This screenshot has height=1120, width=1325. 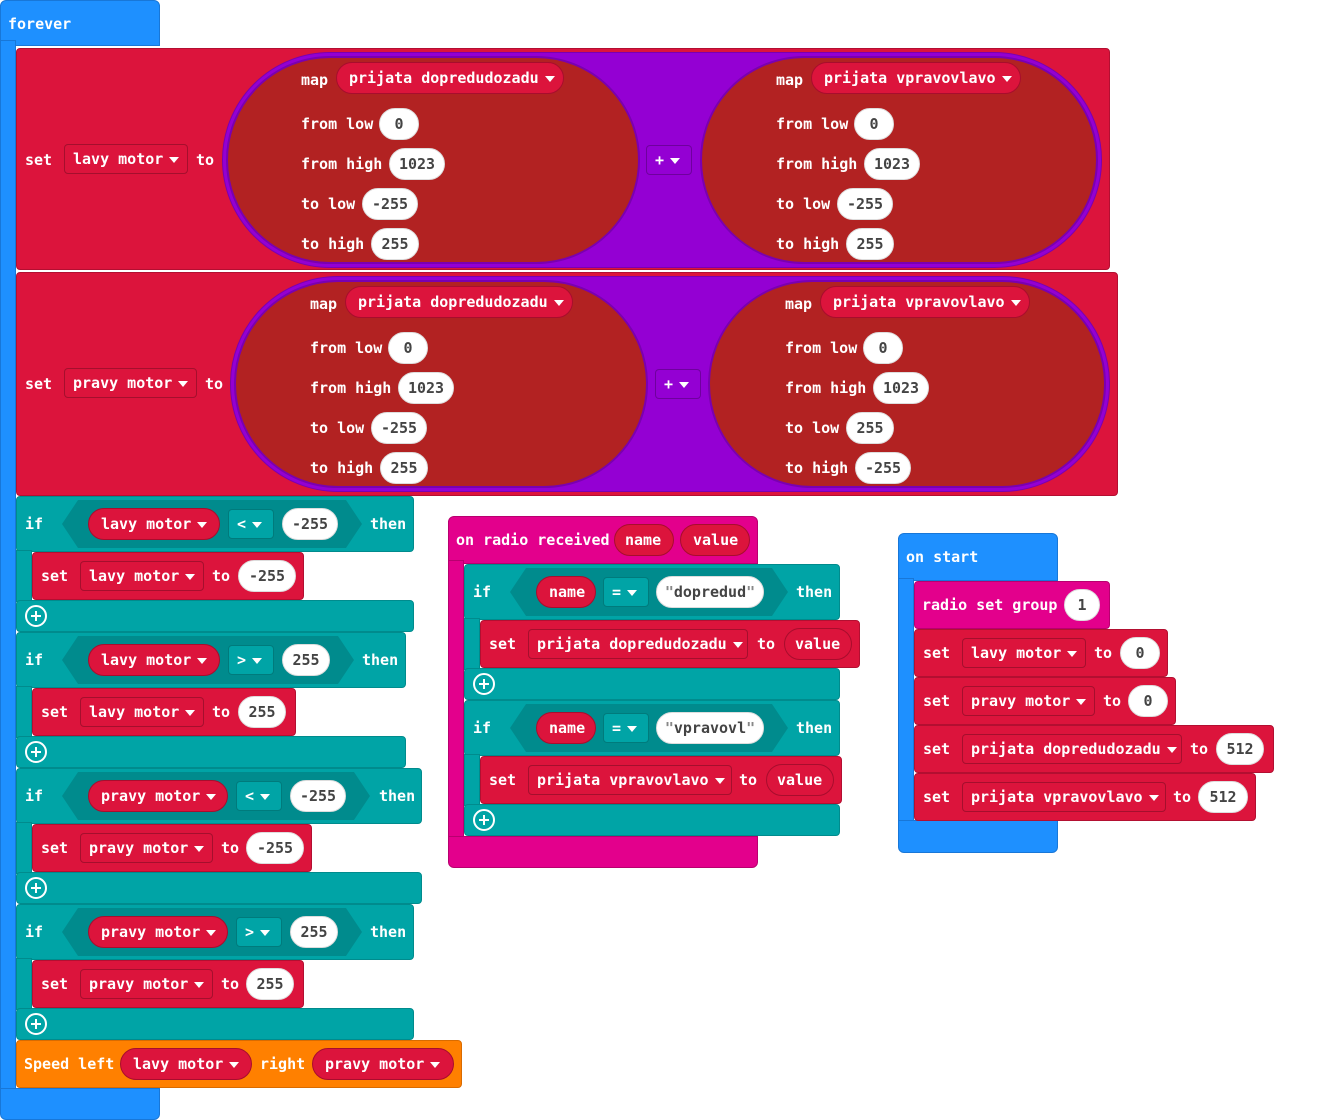 I want to click on group-number-input: 1, so click(x=1082, y=605).